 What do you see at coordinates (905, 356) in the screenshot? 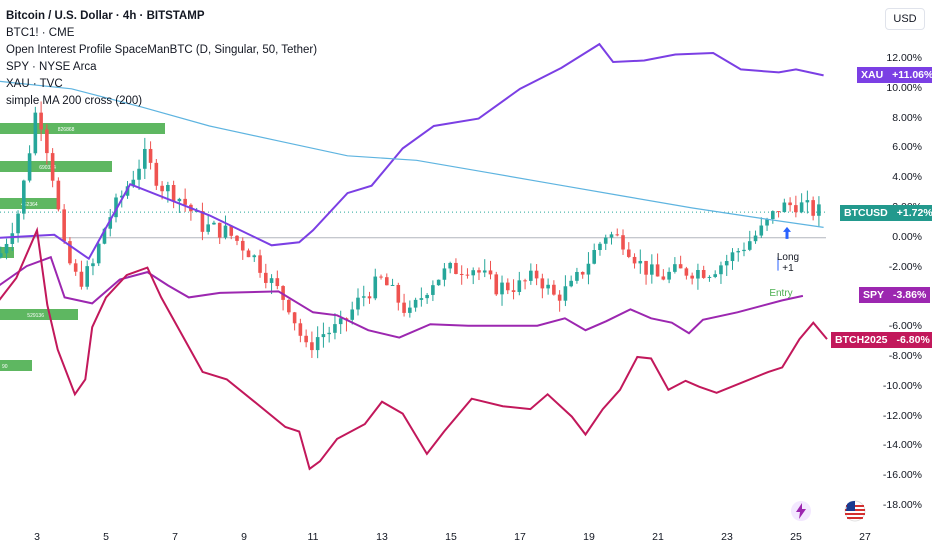
I see `y-tick-label: -8.00%` at bounding box center [905, 356].